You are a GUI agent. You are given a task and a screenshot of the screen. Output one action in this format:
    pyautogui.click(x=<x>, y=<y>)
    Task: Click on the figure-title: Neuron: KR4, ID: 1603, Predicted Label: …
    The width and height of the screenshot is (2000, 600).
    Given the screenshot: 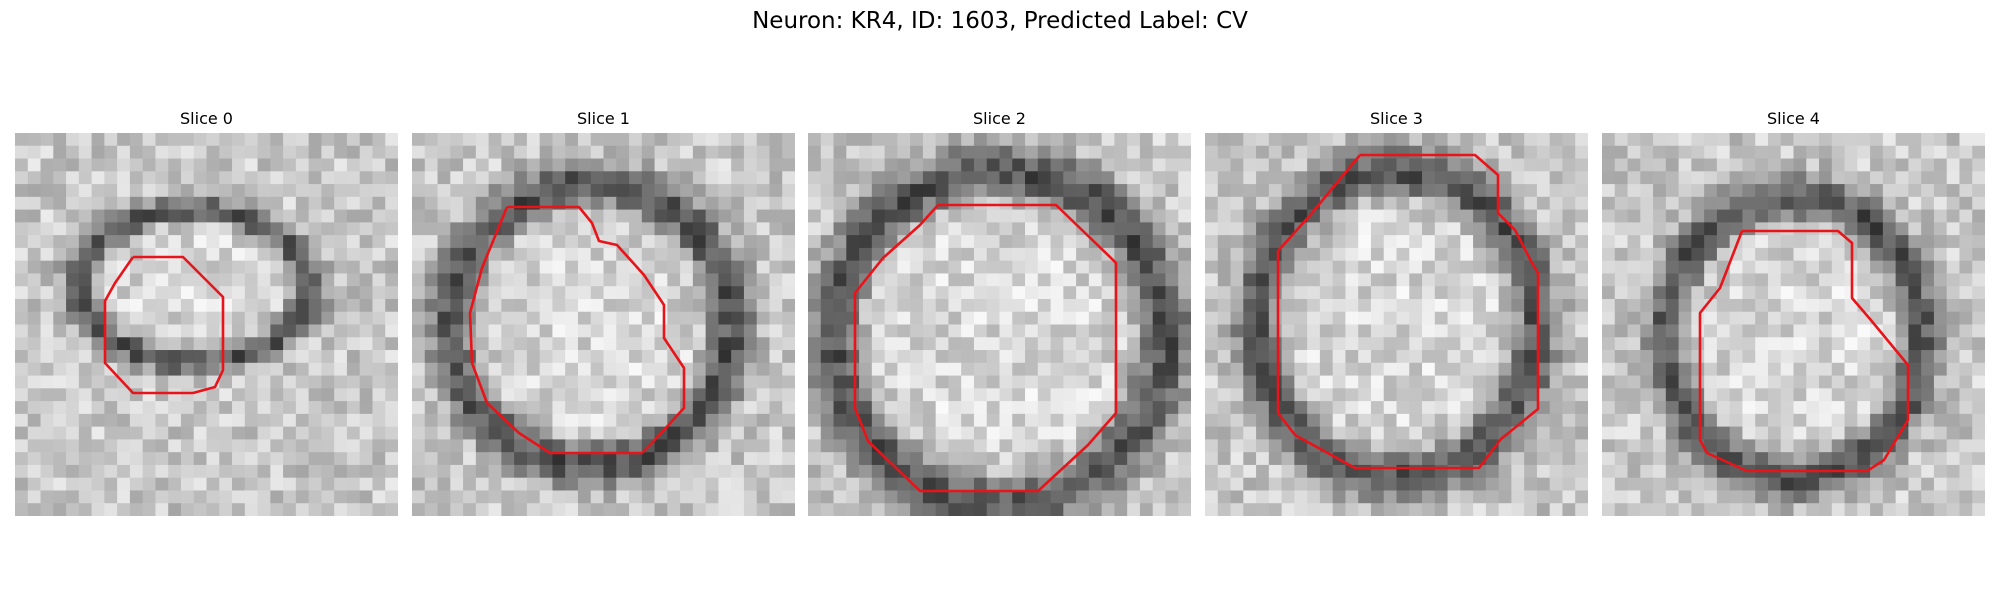 What is the action you would take?
    pyautogui.click(x=1000, y=21)
    